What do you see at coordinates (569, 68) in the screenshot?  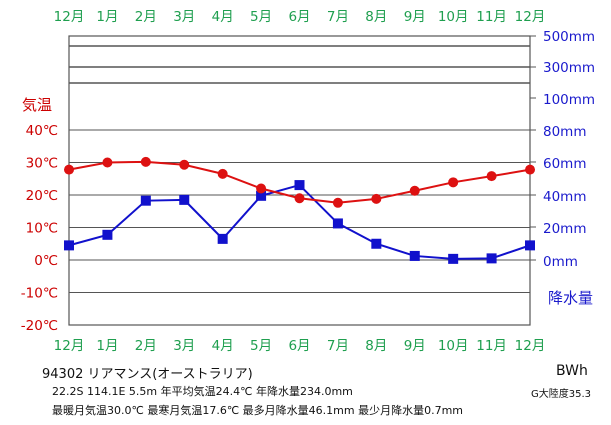 I see `precipitation-tick-label: 300mm` at bounding box center [569, 68].